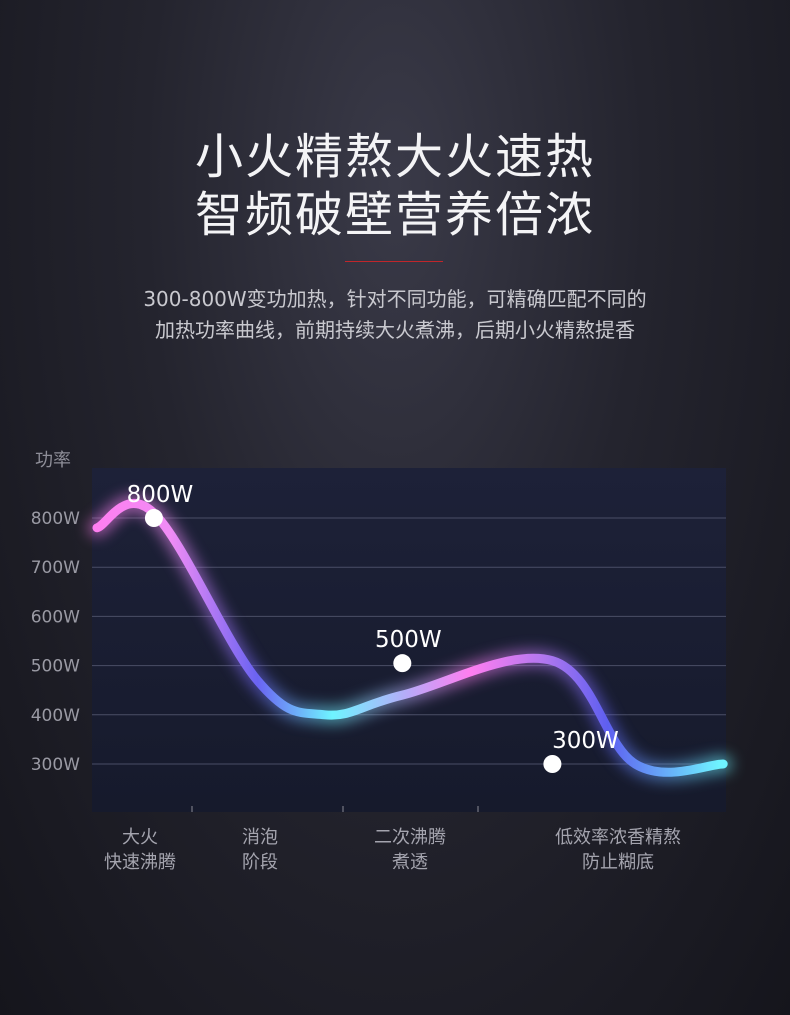 This screenshot has height=1015, width=790. What do you see at coordinates (55, 765) in the screenshot?
I see `y-tick-label: 300W` at bounding box center [55, 765].